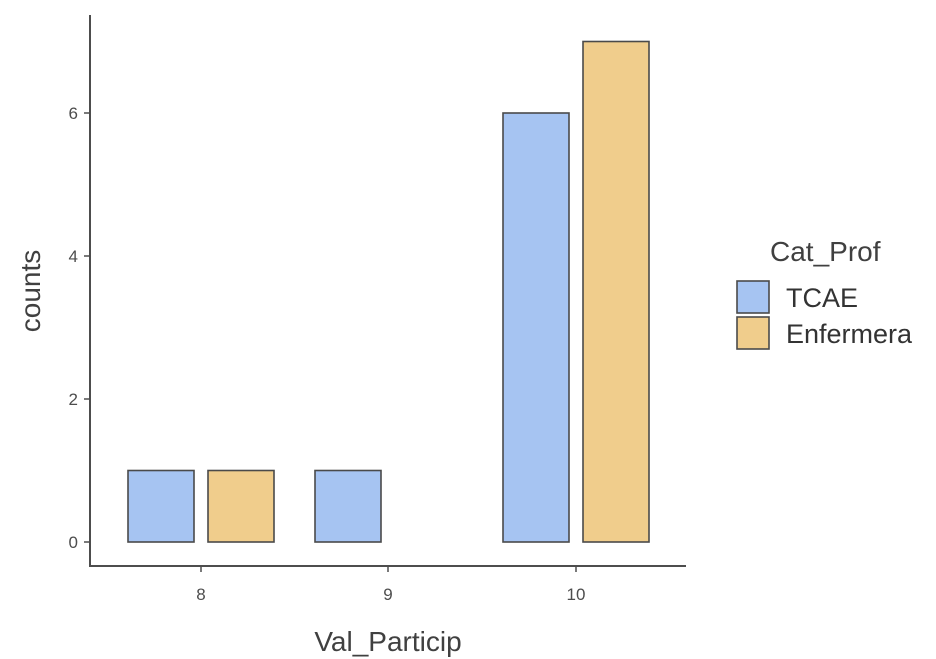  Describe the element at coordinates (73, 542) in the screenshot. I see `y-tick-label-0: 0` at that location.